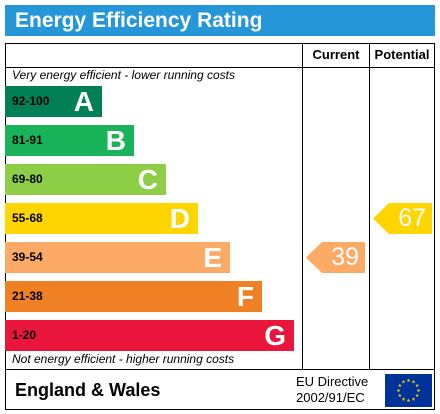 This screenshot has width=440, height=414. Describe the element at coordinates (27, 218) in the screenshot. I see `band-range: 55-68` at that location.